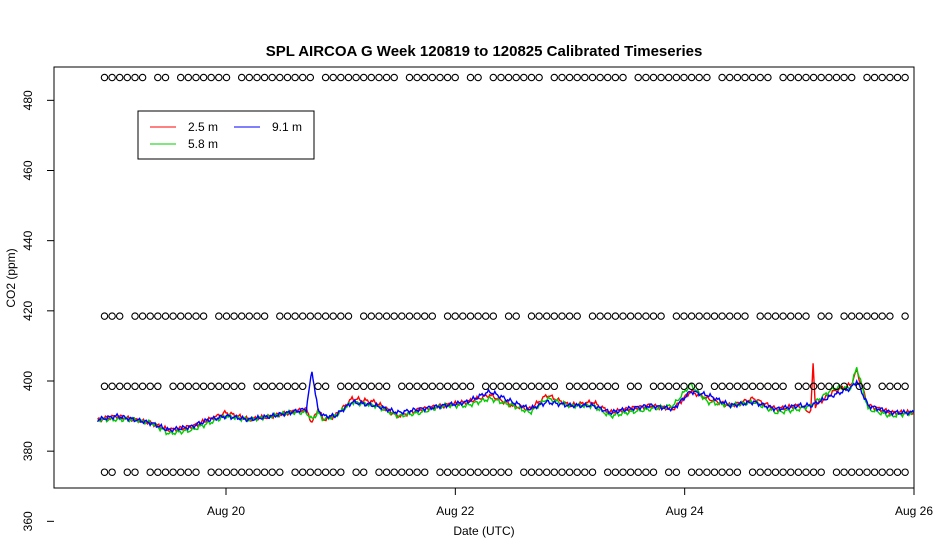 The image size is (936, 540). Describe the element at coordinates (28, 240) in the screenshot. I see `y-tick-label-4: 440` at that location.